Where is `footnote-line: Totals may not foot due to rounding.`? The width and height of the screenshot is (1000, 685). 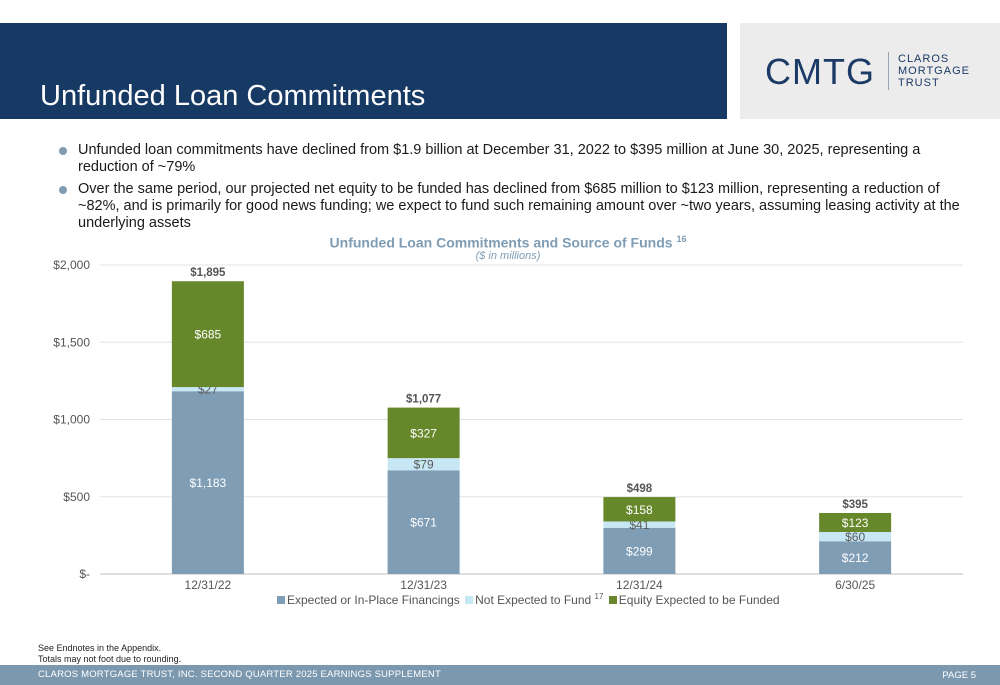 footnote-line: Totals may not foot due to rounding. is located at coordinates (110, 659).